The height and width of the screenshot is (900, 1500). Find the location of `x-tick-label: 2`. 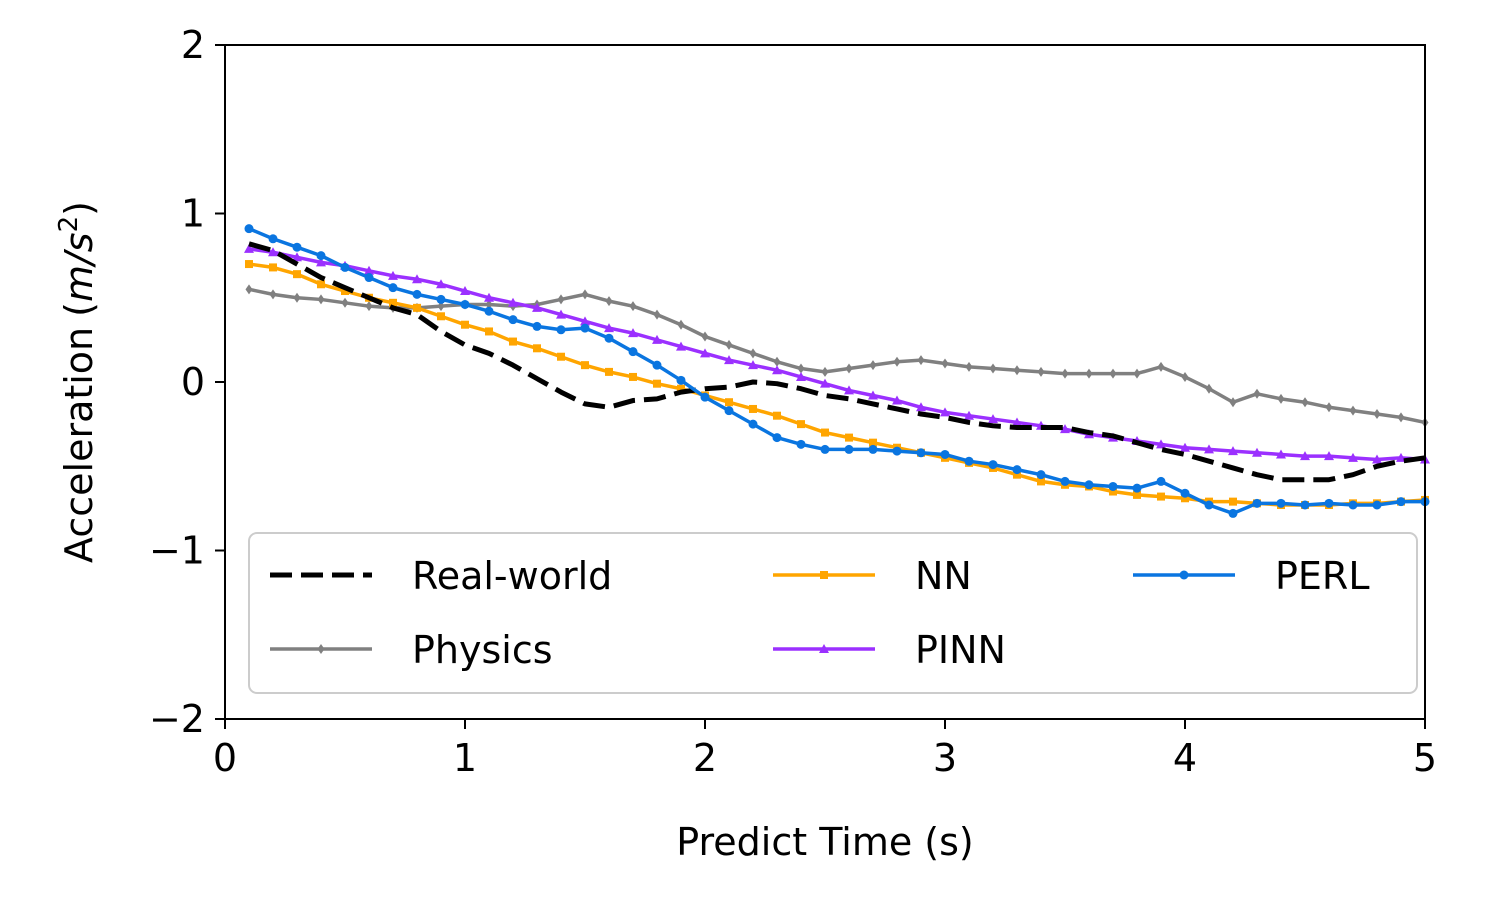

x-tick-label: 2 is located at coordinates (705, 758).